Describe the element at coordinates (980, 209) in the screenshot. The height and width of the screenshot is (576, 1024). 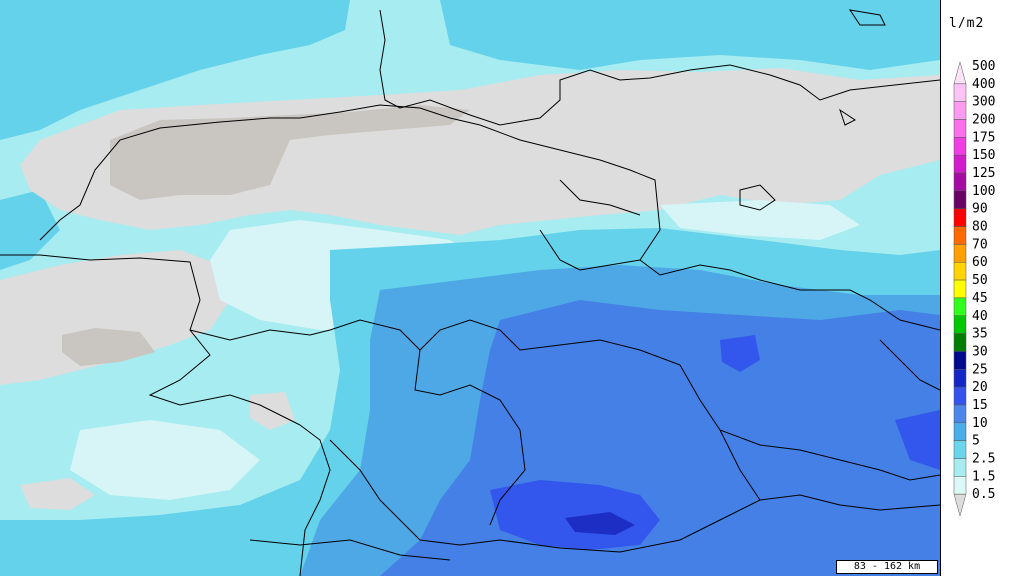
I see `legend-label-90: 90` at that location.